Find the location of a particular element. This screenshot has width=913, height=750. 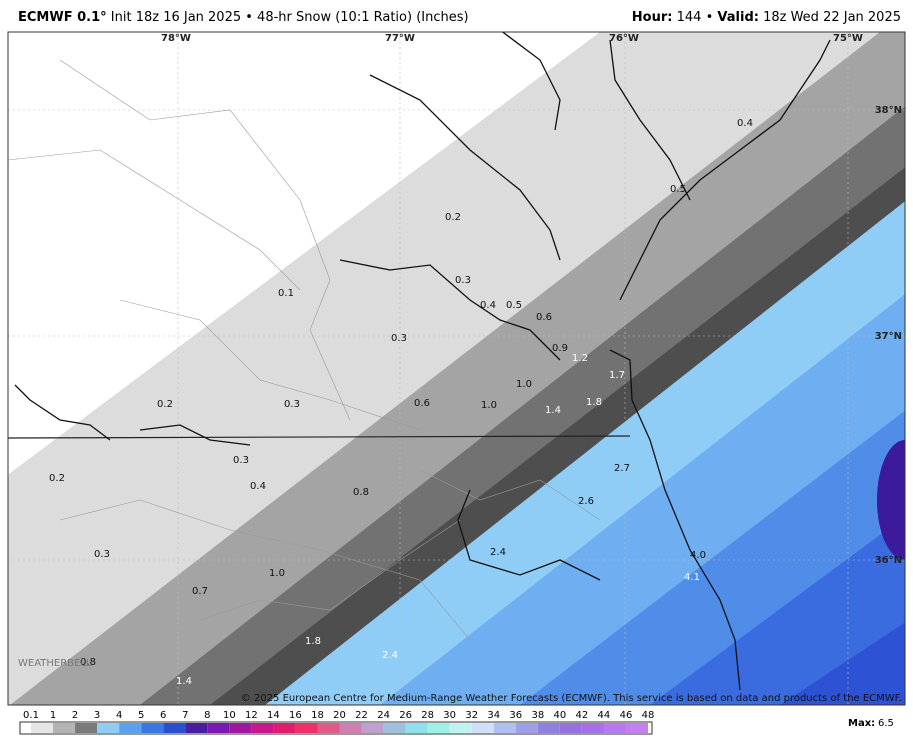

colorbar-label: 22 is located at coordinates (361, 715).